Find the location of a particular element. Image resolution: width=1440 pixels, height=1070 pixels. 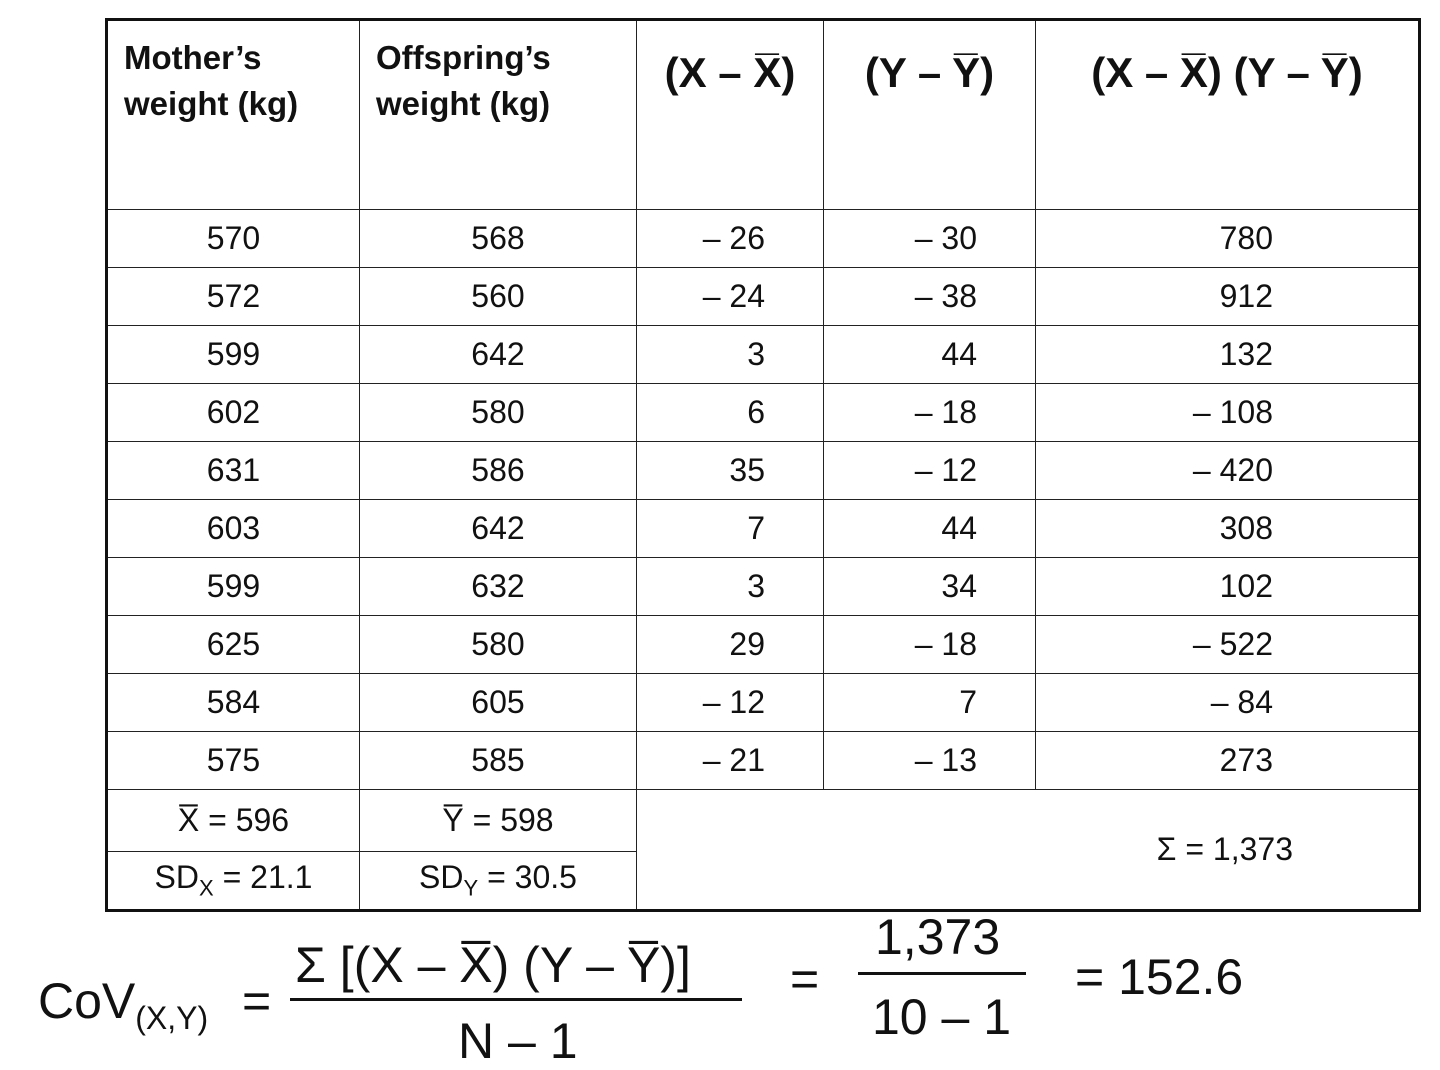

cell: 584 is located at coordinates (233, 702).